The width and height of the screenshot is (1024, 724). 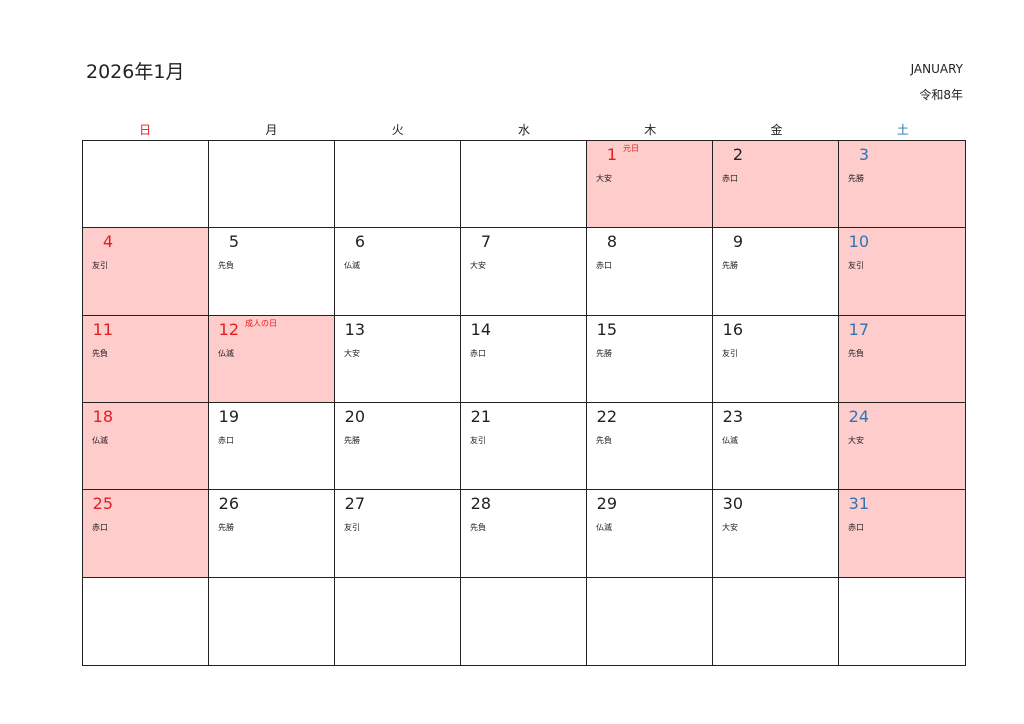 I want to click on day-number: 7, so click(x=485, y=242).